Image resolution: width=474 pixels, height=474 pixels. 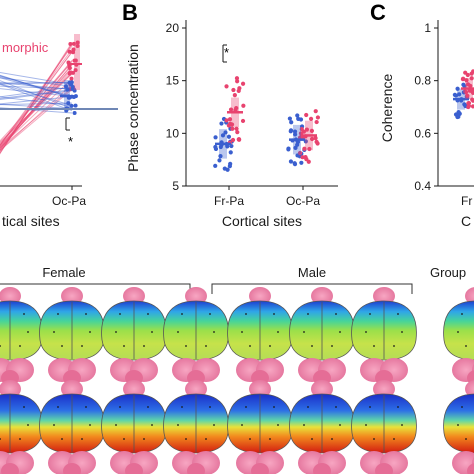 What do you see at coordinates (312, 272) in the screenshot?
I see `male-label: Male` at bounding box center [312, 272].